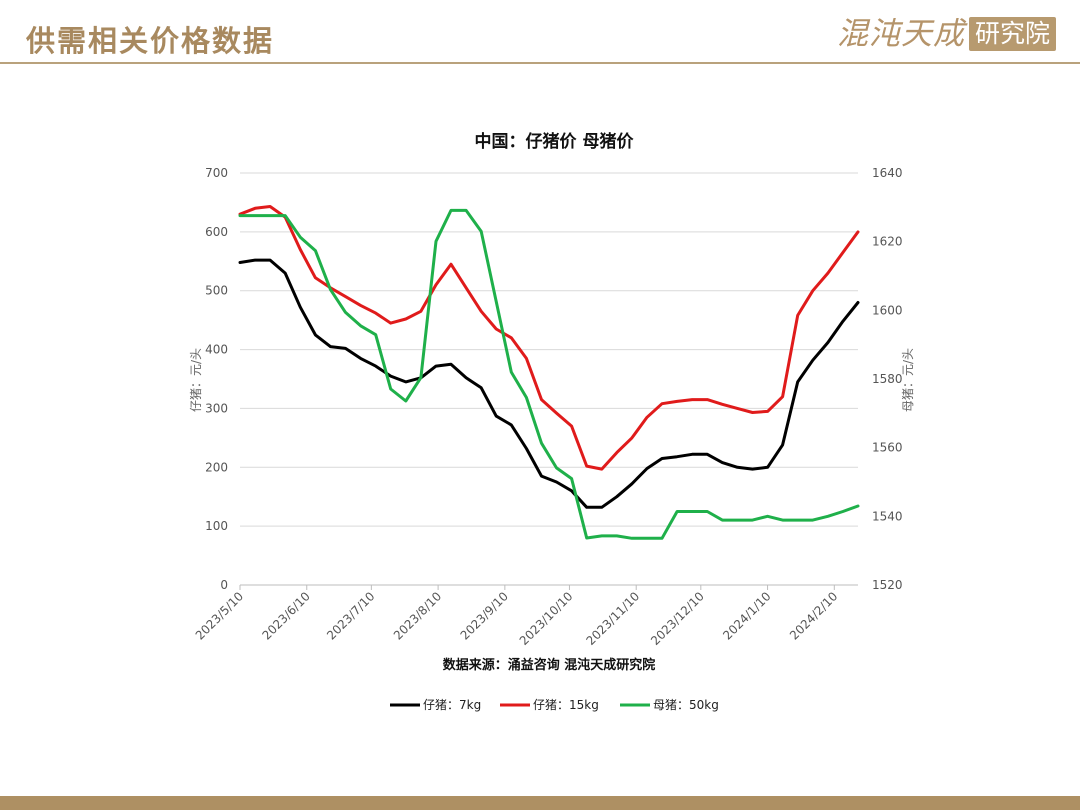 The width and height of the screenshot is (1080, 810). What do you see at coordinates (219, 615) in the screenshot?
I see `x-tick-label: 2023/5/10` at bounding box center [219, 615].